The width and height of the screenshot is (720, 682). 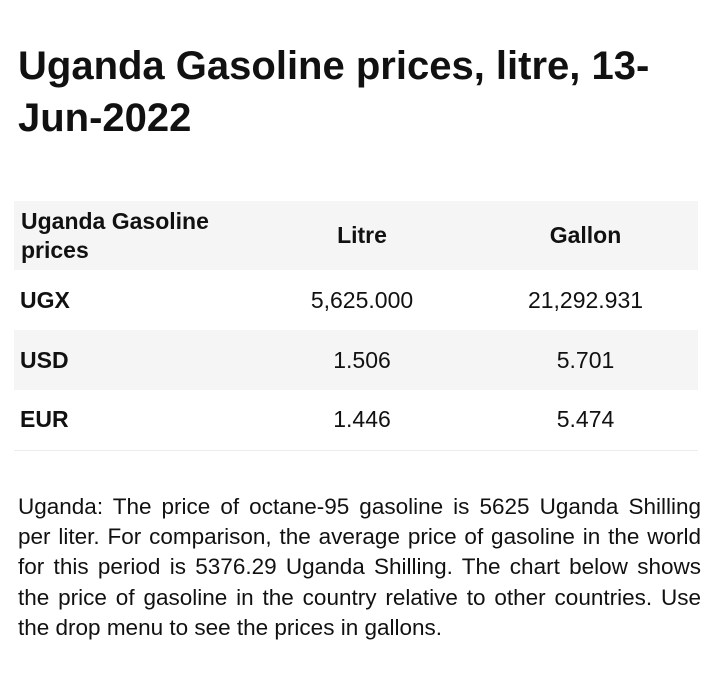 I want to click on row-currency: UGX, so click(x=45, y=299).